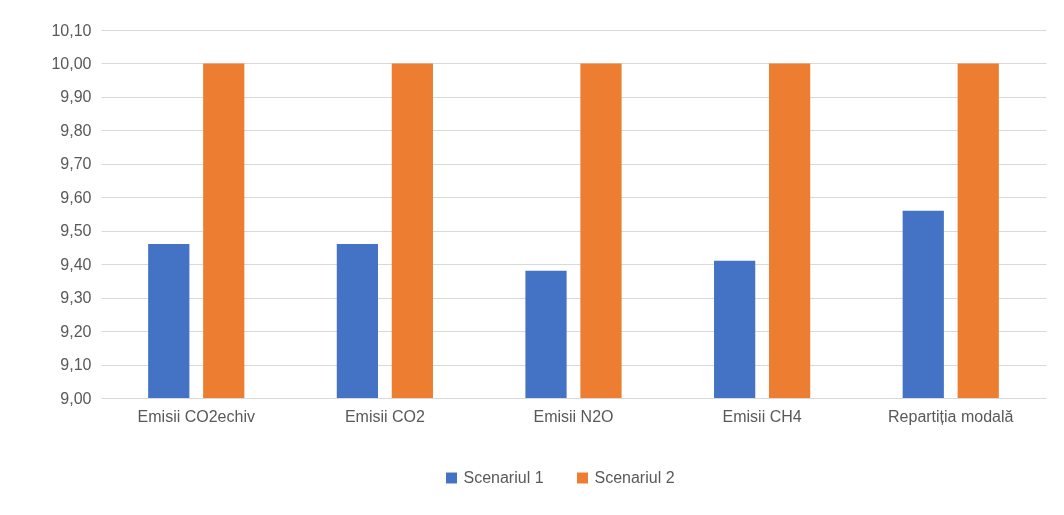  Describe the element at coordinates (762, 416) in the screenshot. I see `x-tick-label: Emisii CH4` at that location.